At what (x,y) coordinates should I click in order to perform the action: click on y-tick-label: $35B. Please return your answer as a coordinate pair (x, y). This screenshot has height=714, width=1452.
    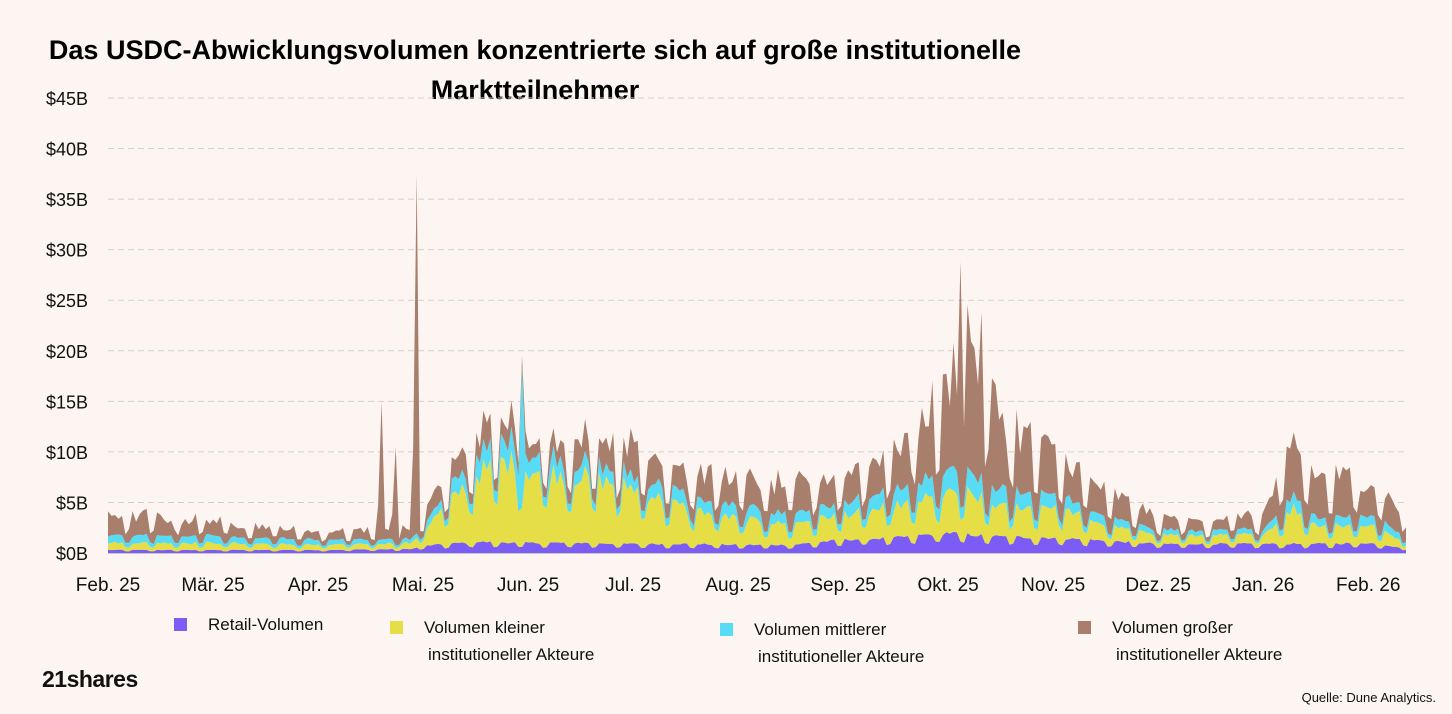
    Looking at the image, I should click on (67, 200).